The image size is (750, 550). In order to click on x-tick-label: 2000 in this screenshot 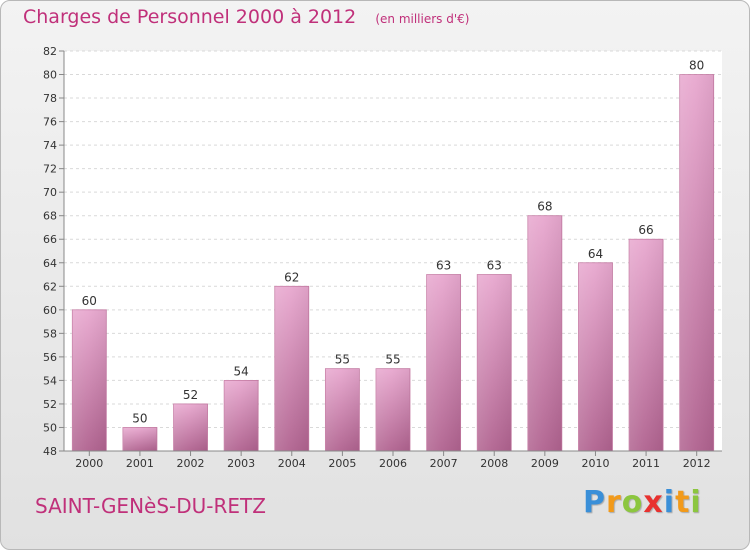, I will do `click(89, 463)`.